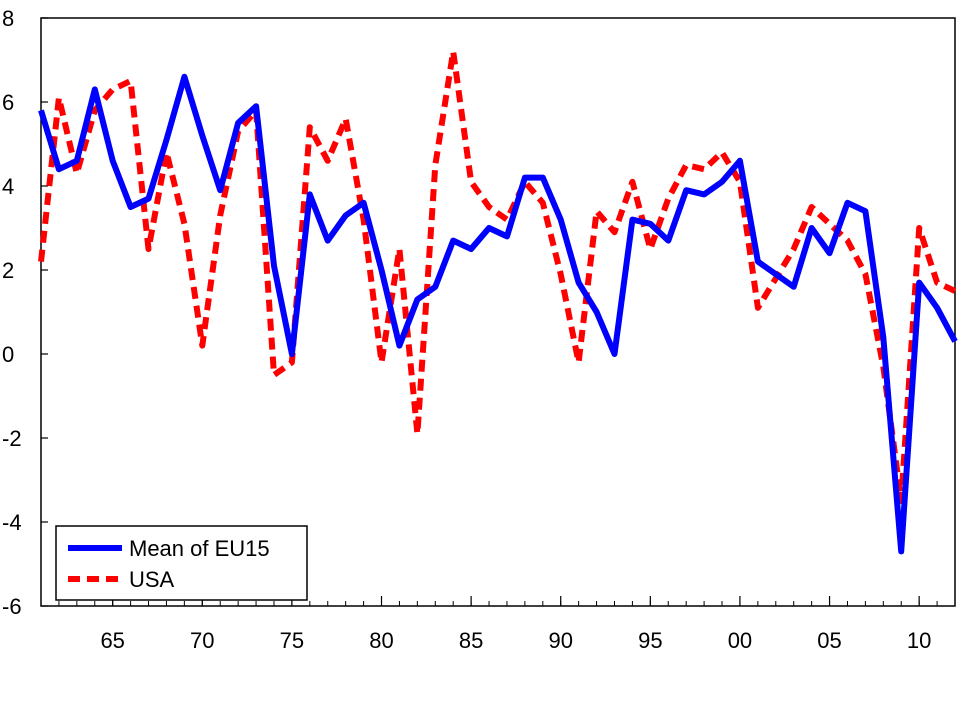  Describe the element at coordinates (8, 354) in the screenshot. I see `y-tick-label: 0` at that location.